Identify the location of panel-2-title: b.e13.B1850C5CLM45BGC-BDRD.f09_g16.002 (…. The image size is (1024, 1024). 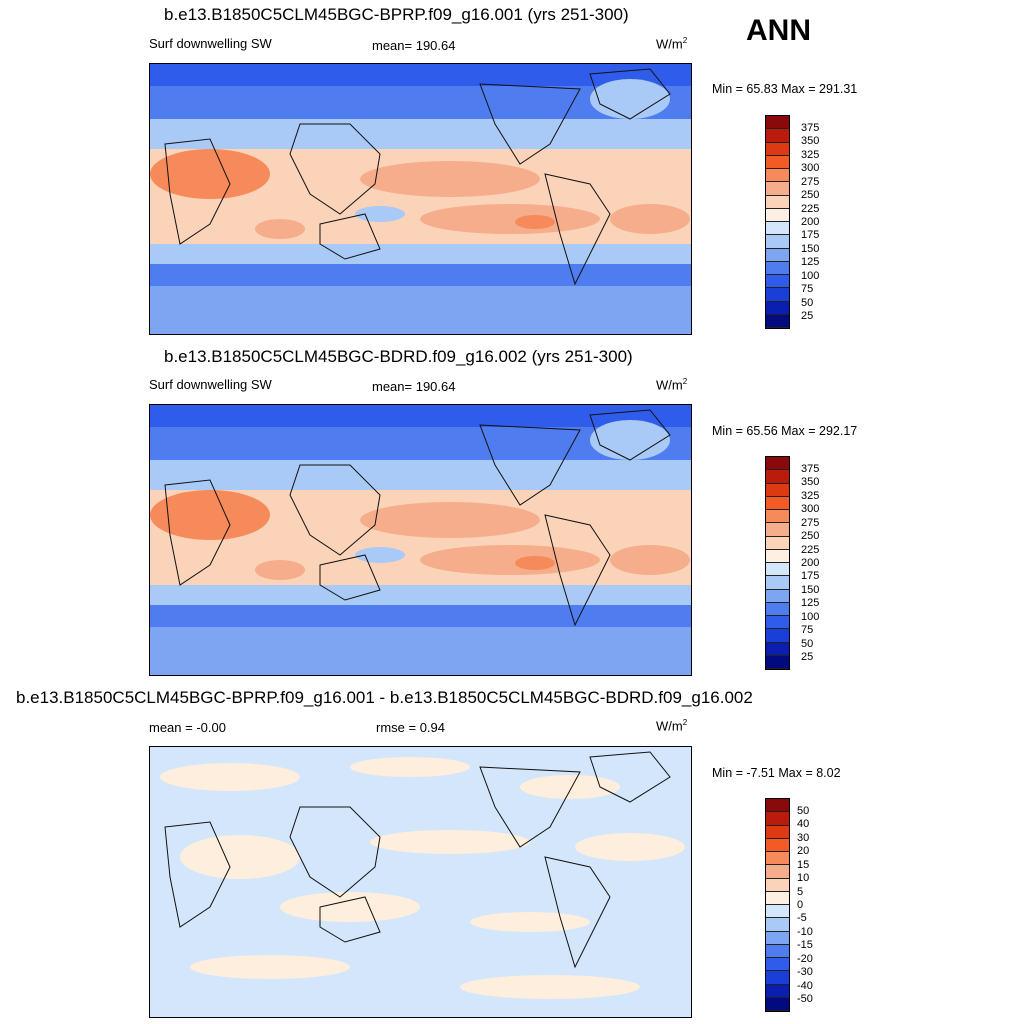
(398, 356).